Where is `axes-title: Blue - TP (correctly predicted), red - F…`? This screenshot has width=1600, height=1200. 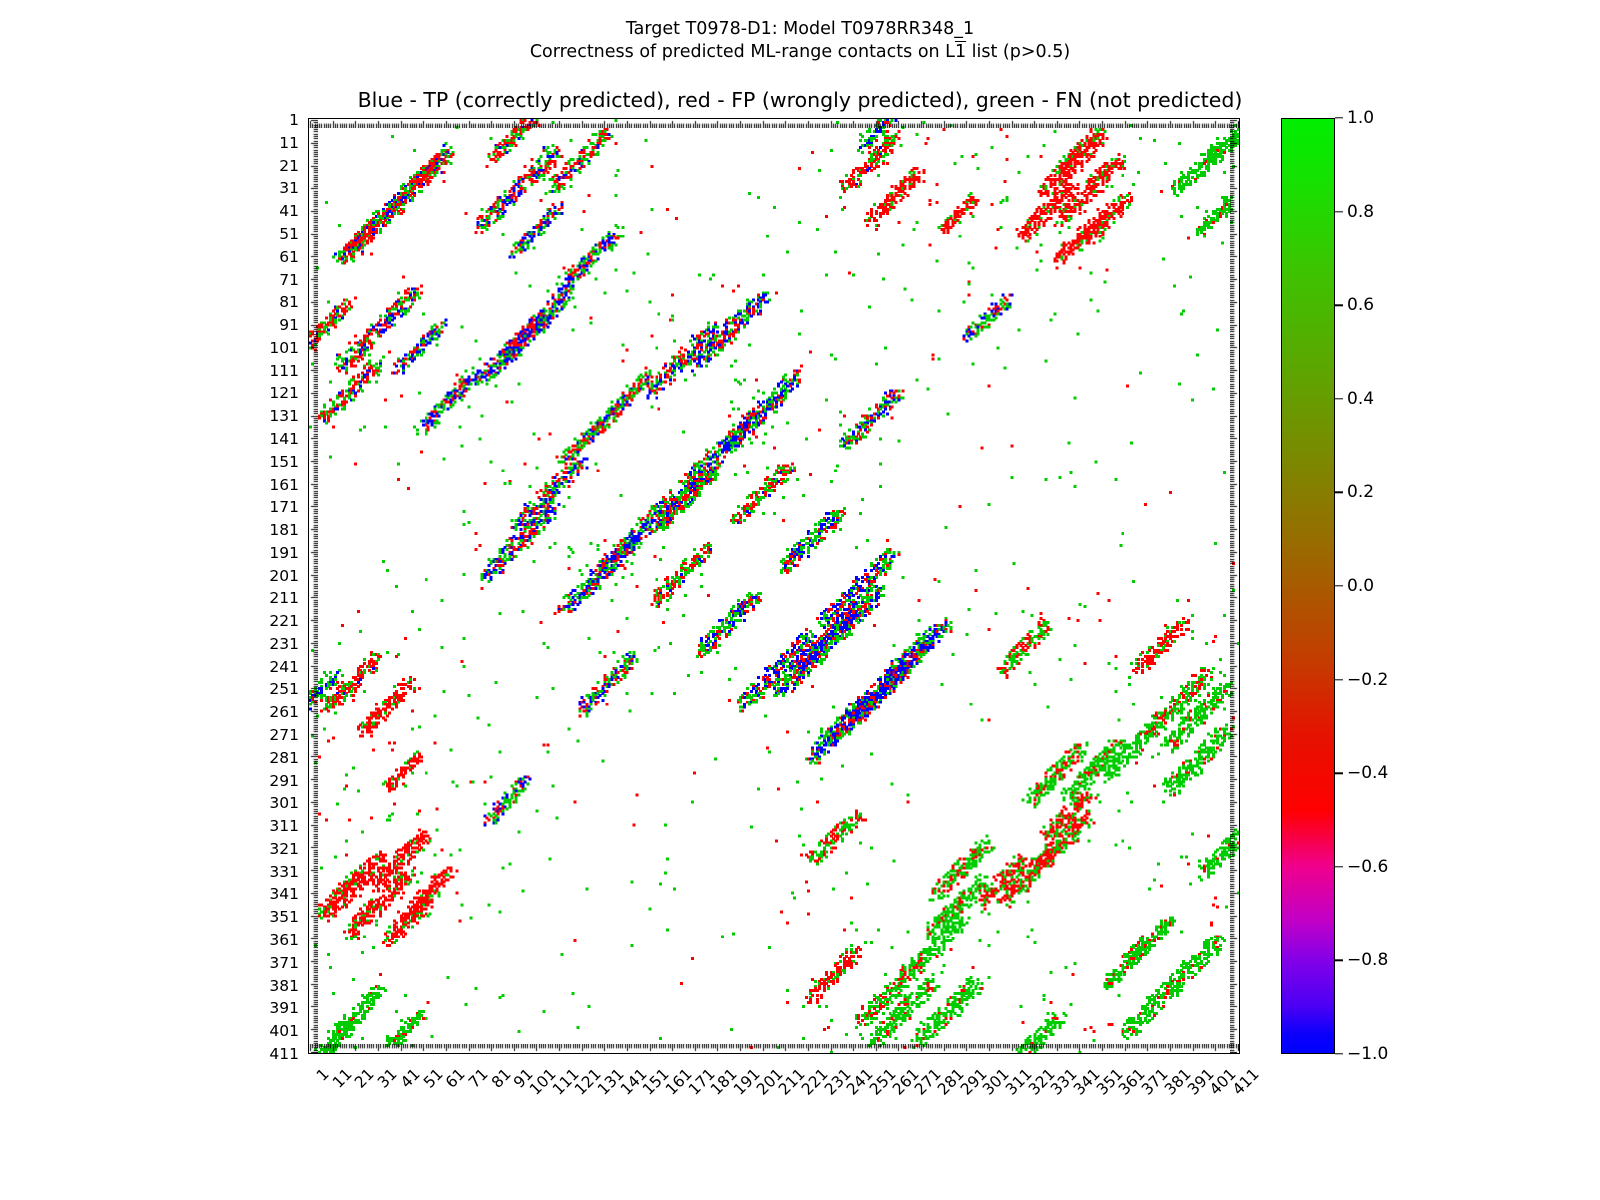 axes-title: Blue - TP (correctly predicted), red - F… is located at coordinates (800, 100).